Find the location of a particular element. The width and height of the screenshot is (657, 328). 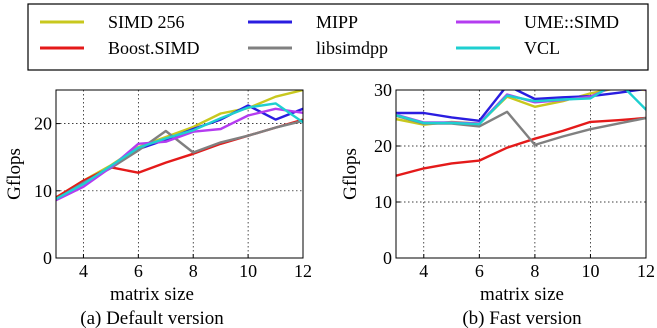

legend-label: UME::SIMD is located at coordinates (571, 22).